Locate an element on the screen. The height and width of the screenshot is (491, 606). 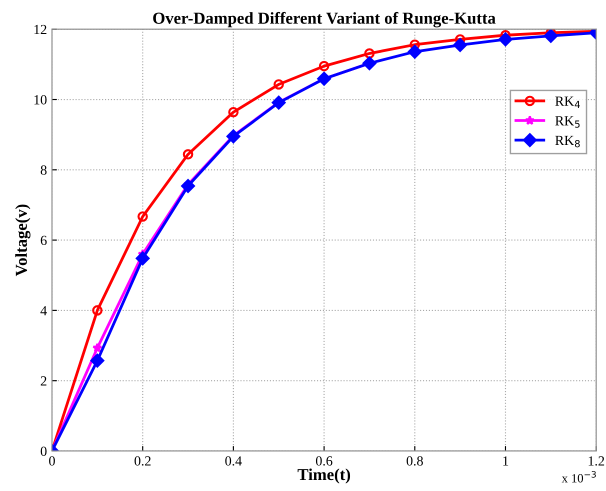
y-tick-label: 12 is located at coordinates (40, 29).